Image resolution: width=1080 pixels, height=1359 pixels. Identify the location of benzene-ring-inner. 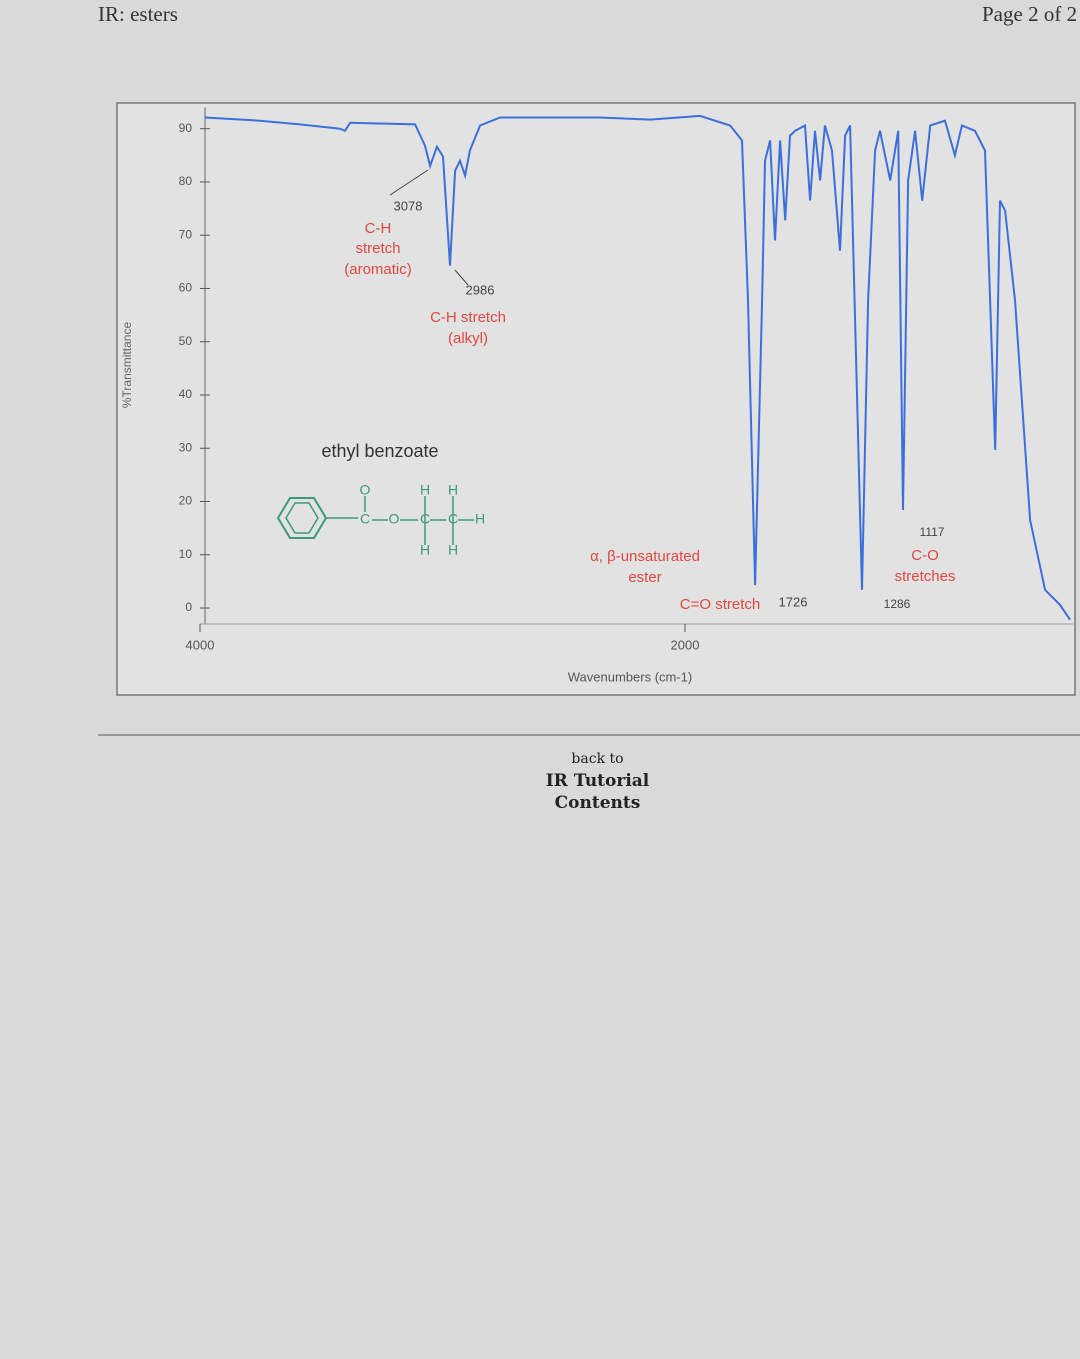
(302, 518).